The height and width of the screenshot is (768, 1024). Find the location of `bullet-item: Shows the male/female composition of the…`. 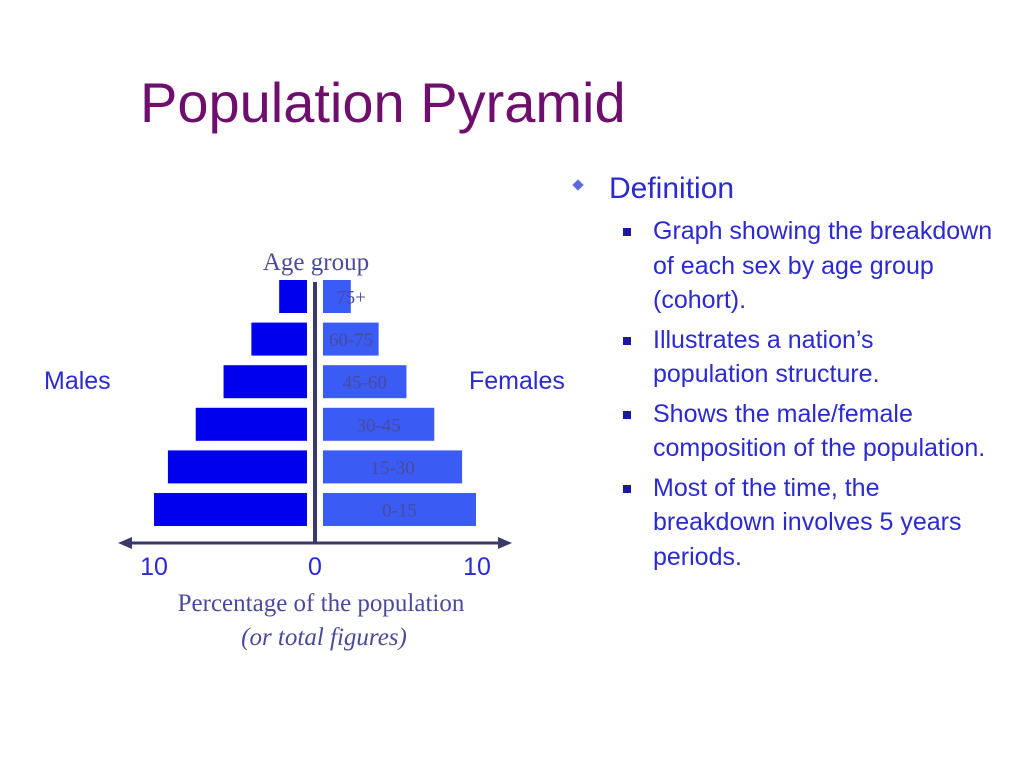

bullet-item: Shows the male/female composition of the… is located at coordinates (782, 431).